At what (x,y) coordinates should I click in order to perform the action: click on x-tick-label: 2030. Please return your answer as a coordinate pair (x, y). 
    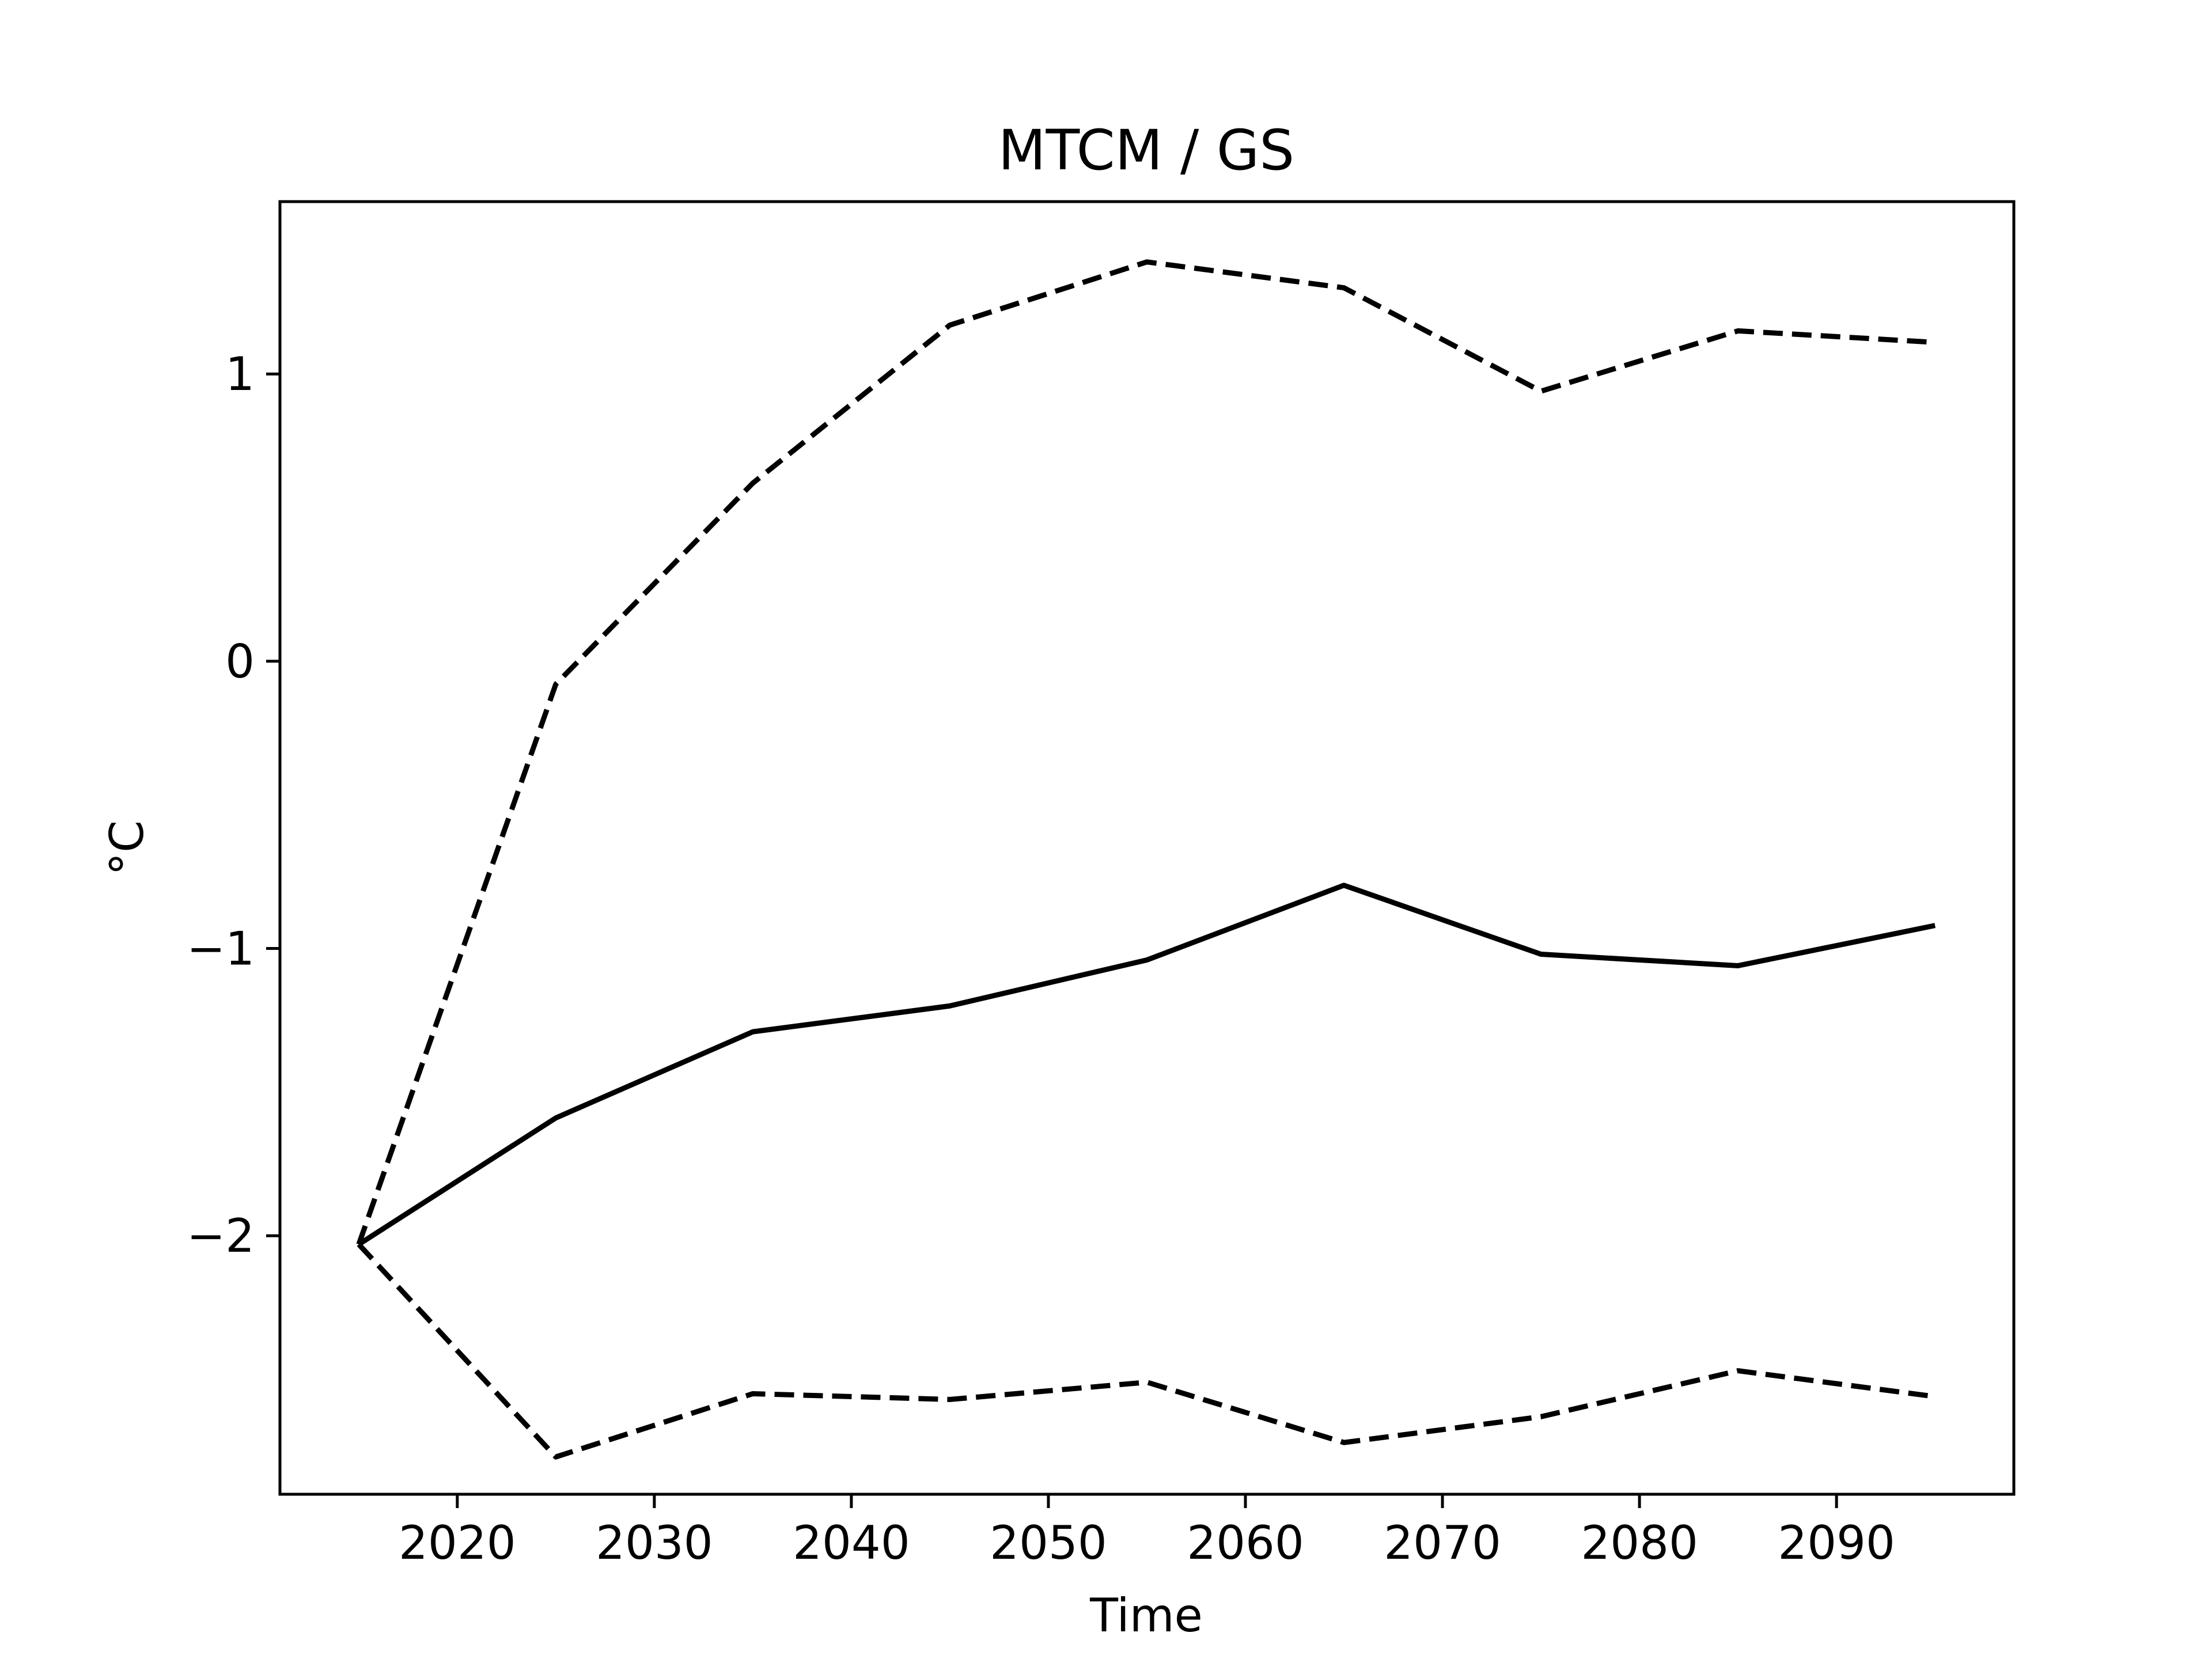
    Looking at the image, I should click on (654, 1543).